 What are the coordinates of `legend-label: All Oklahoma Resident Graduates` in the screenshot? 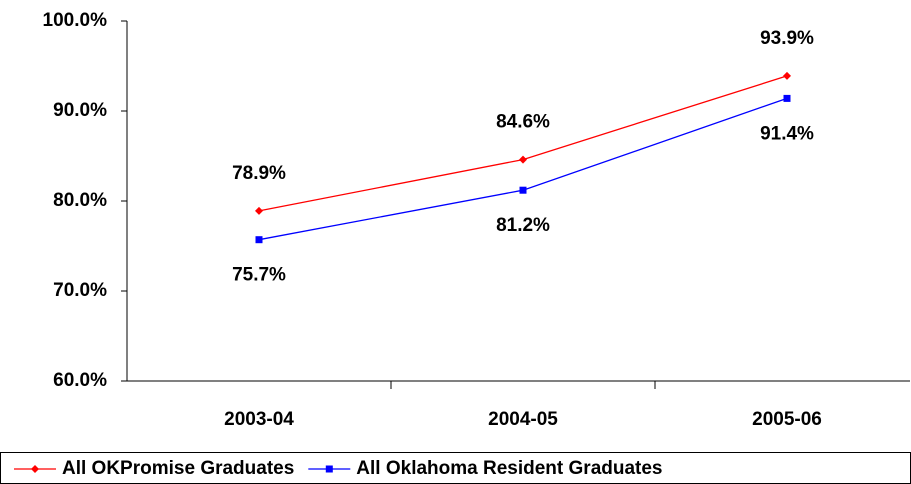 It's located at (509, 468).